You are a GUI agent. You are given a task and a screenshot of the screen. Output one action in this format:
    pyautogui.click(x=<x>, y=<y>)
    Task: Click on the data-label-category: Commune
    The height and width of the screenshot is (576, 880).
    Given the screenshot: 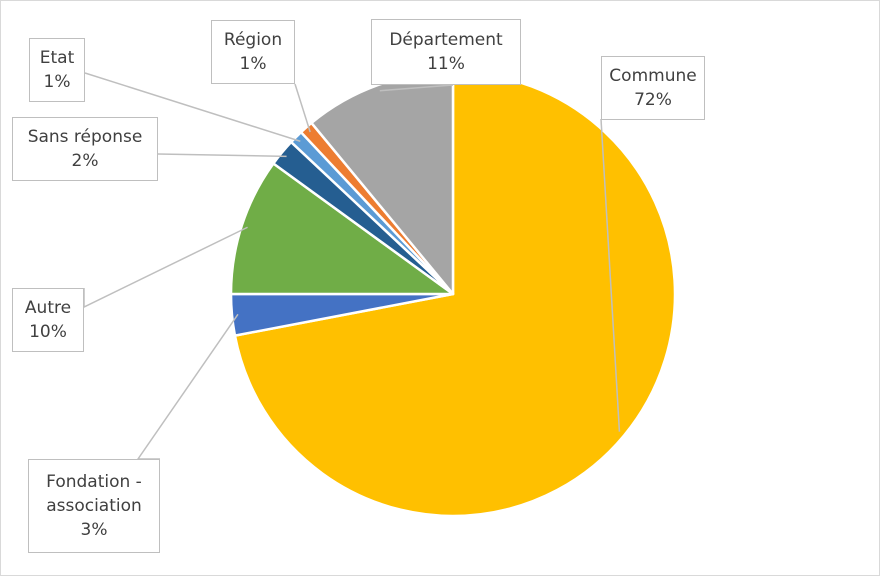 What is the action you would take?
    pyautogui.click(x=652, y=76)
    